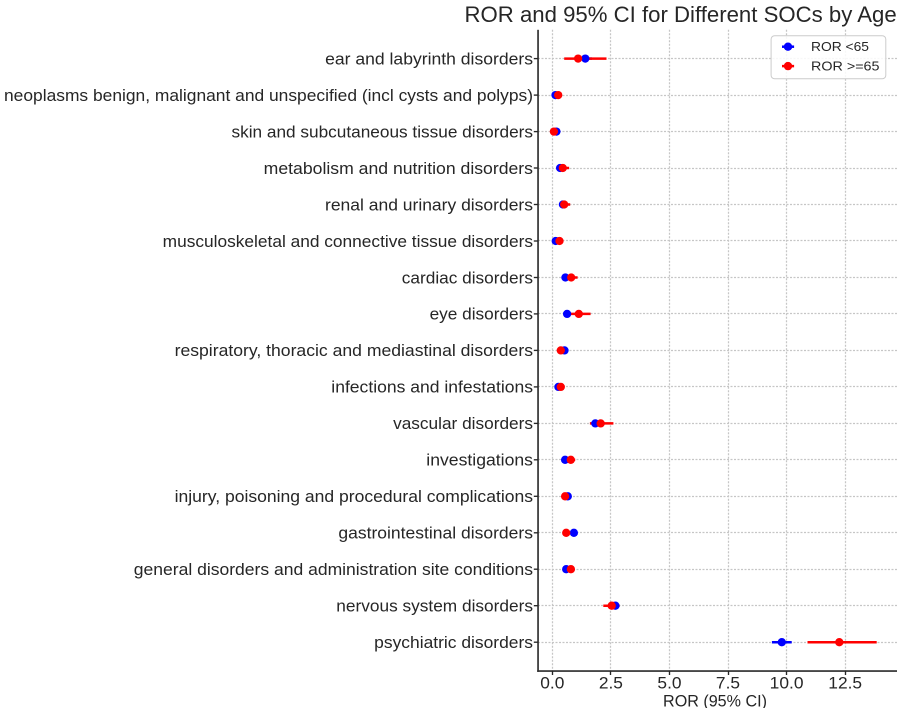 The width and height of the screenshot is (897, 708). I want to click on svg-text: eye disorders, so click(481, 314).